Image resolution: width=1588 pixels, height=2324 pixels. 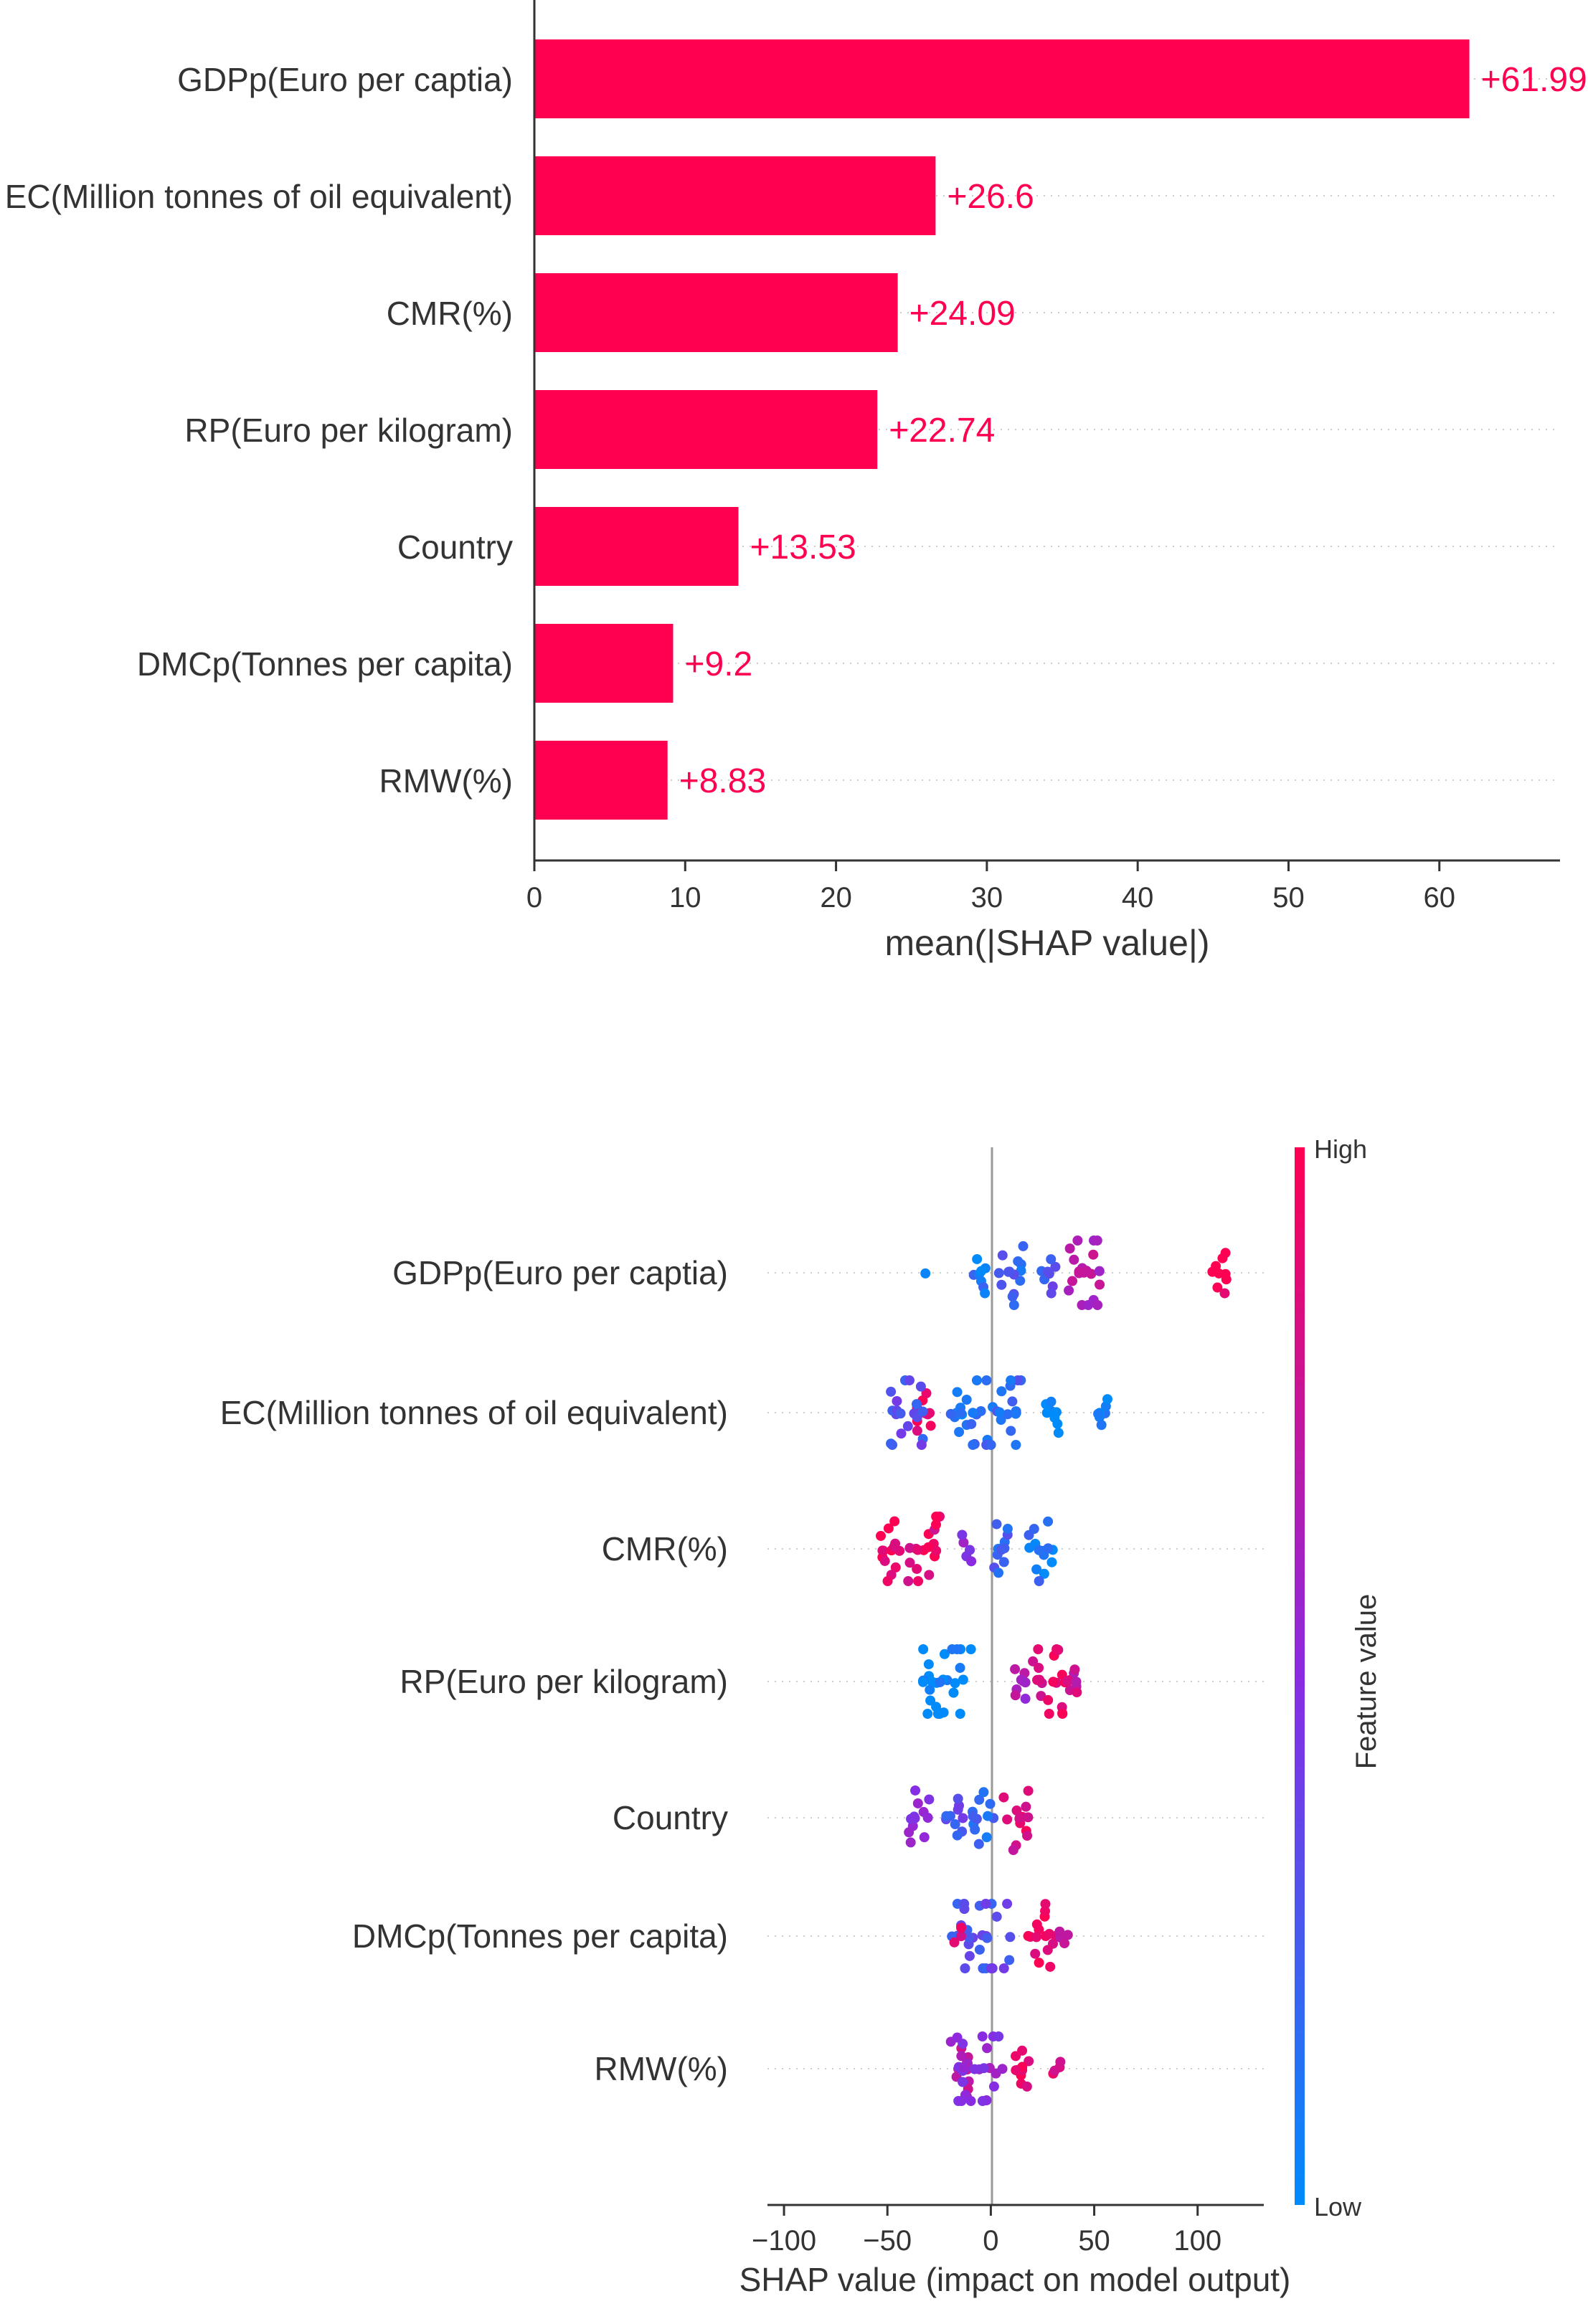 I want to click on colorbar, so click(x=1300, y=1676).